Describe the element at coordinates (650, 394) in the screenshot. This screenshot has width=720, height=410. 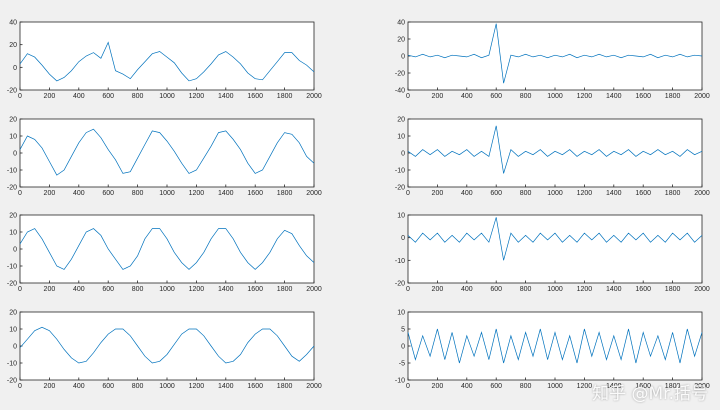
I see `watermark-text: 知乎 @Mr.括号` at that location.